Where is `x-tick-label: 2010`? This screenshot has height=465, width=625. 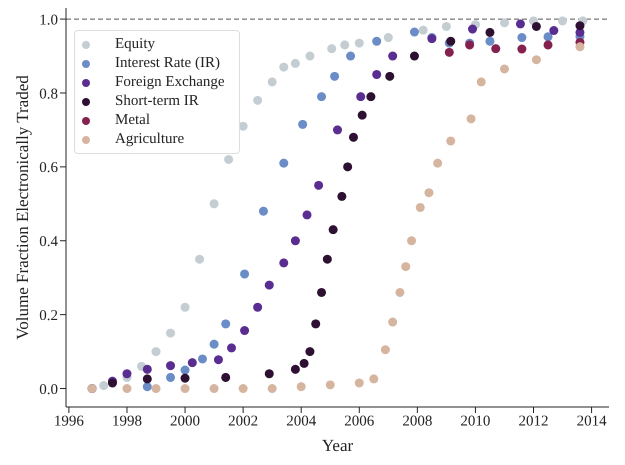 x-tick-label: 2010 is located at coordinates (475, 422).